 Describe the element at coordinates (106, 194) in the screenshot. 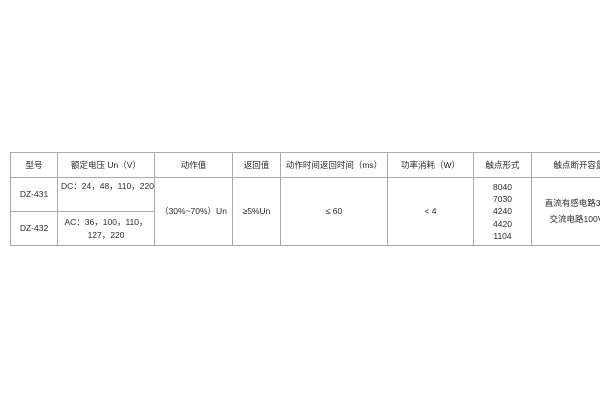

I see `cell-rated-voltage-dz431: DC：24，48，110，220` at that location.